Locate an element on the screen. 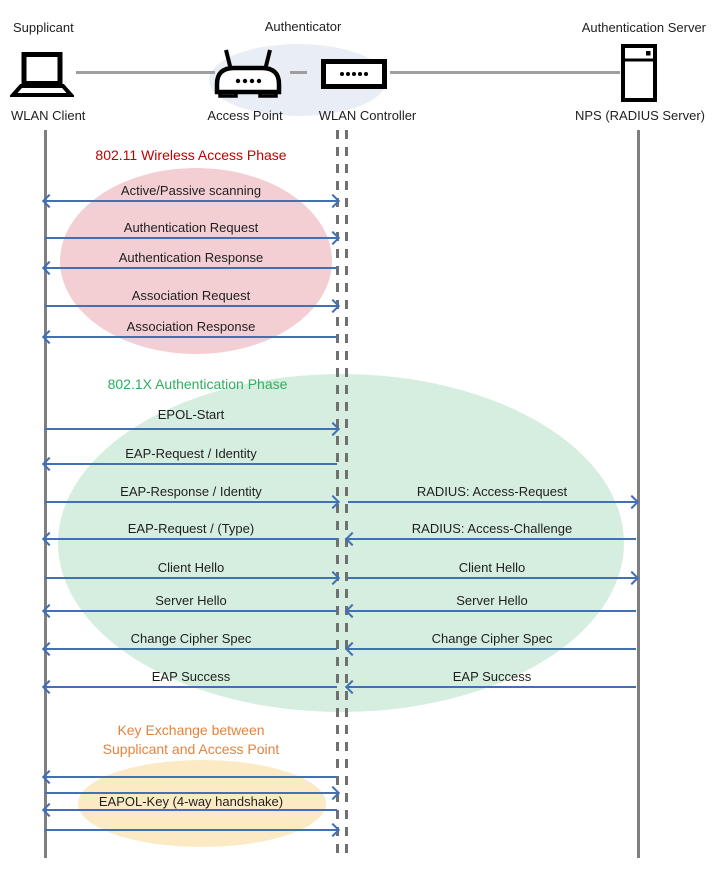  message-label: Association Request is located at coordinates (191, 295).